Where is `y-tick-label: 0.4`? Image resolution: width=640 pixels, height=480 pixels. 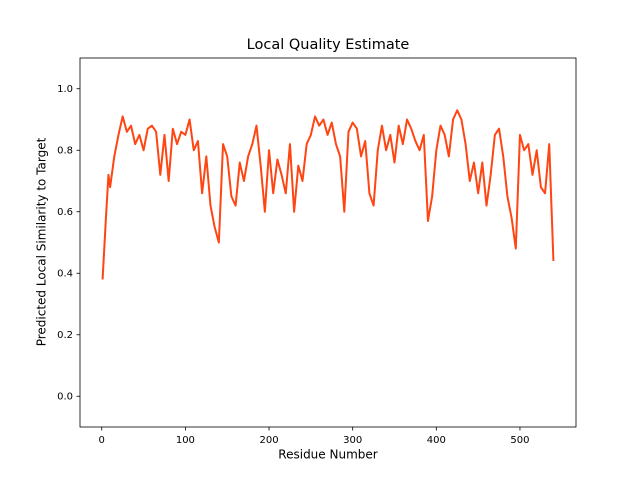 y-tick-label: 0.4 is located at coordinates (65, 273).